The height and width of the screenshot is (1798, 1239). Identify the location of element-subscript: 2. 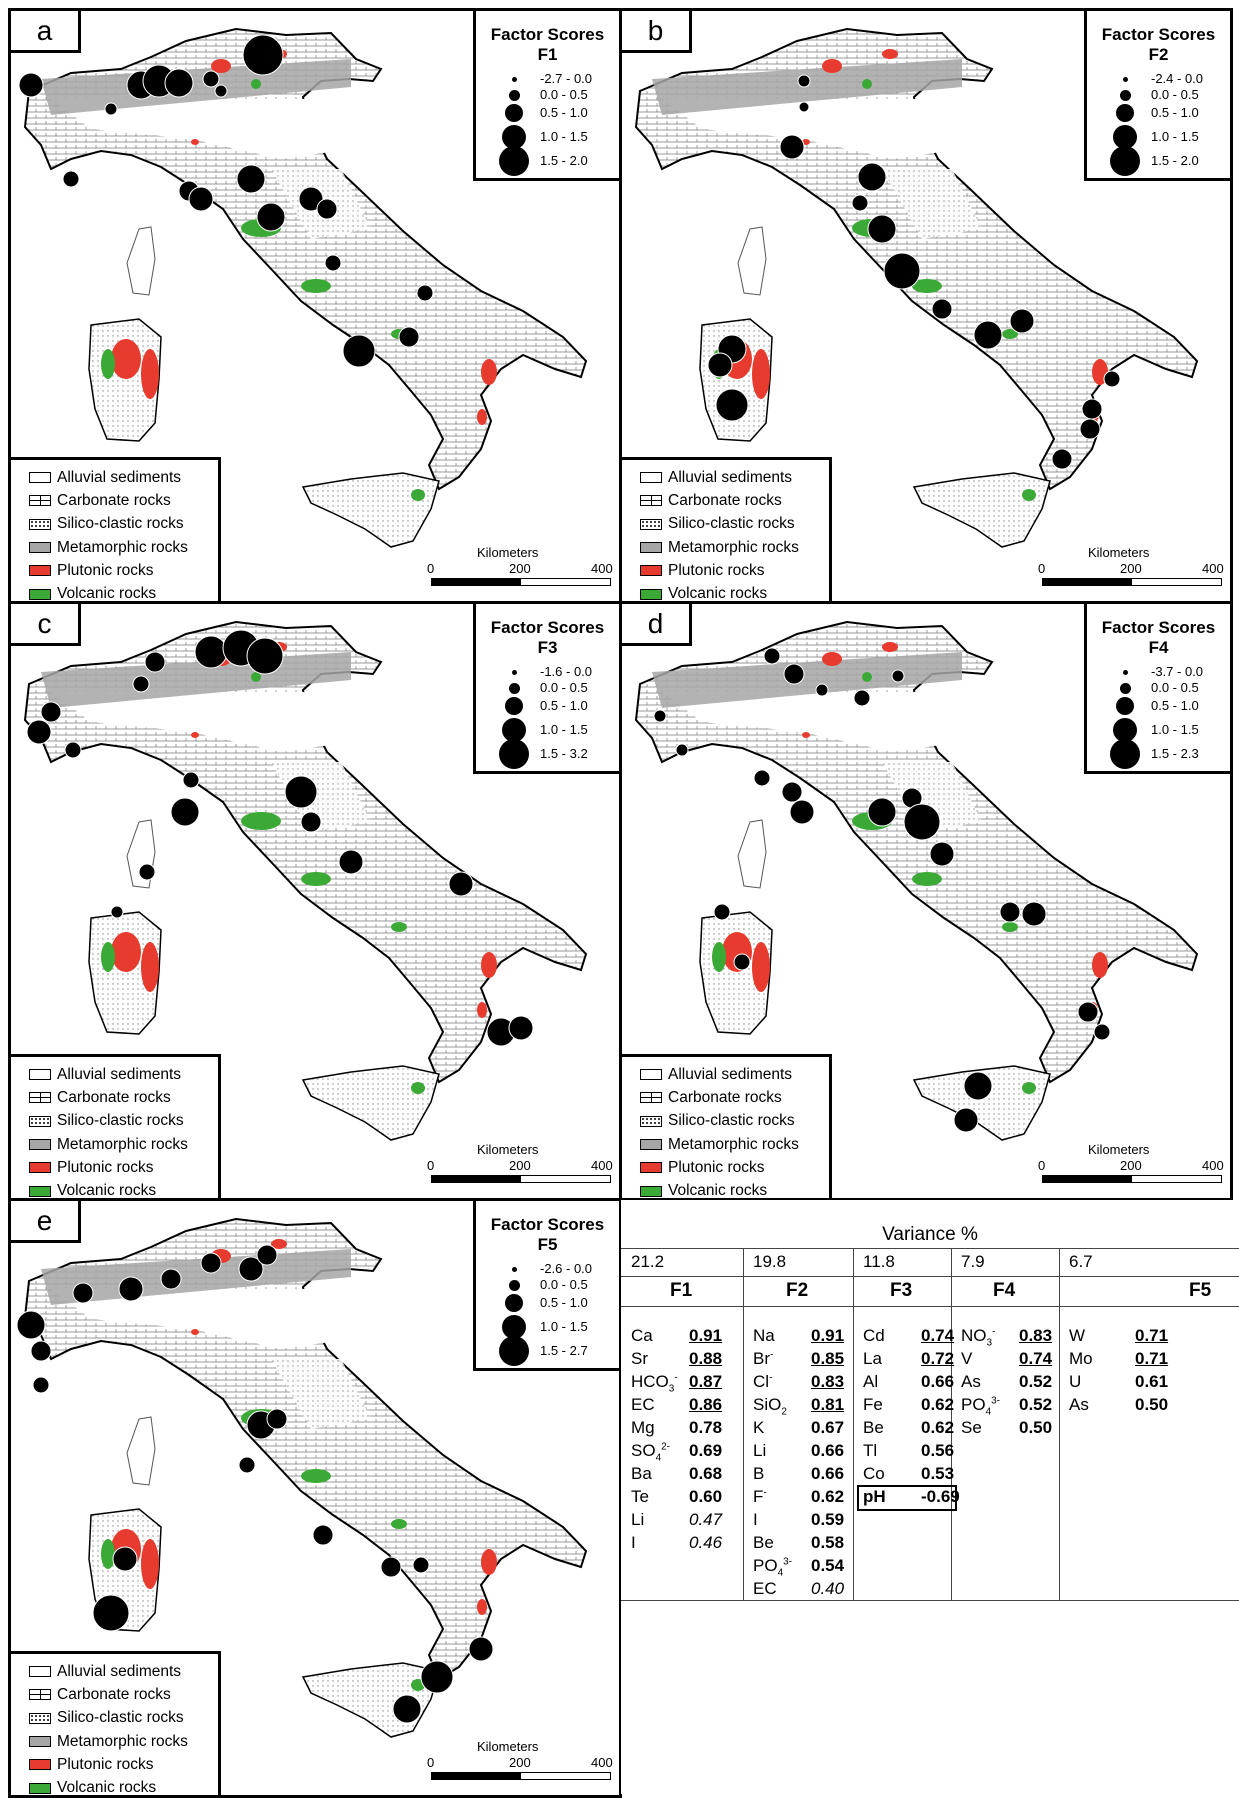
(784, 1412).